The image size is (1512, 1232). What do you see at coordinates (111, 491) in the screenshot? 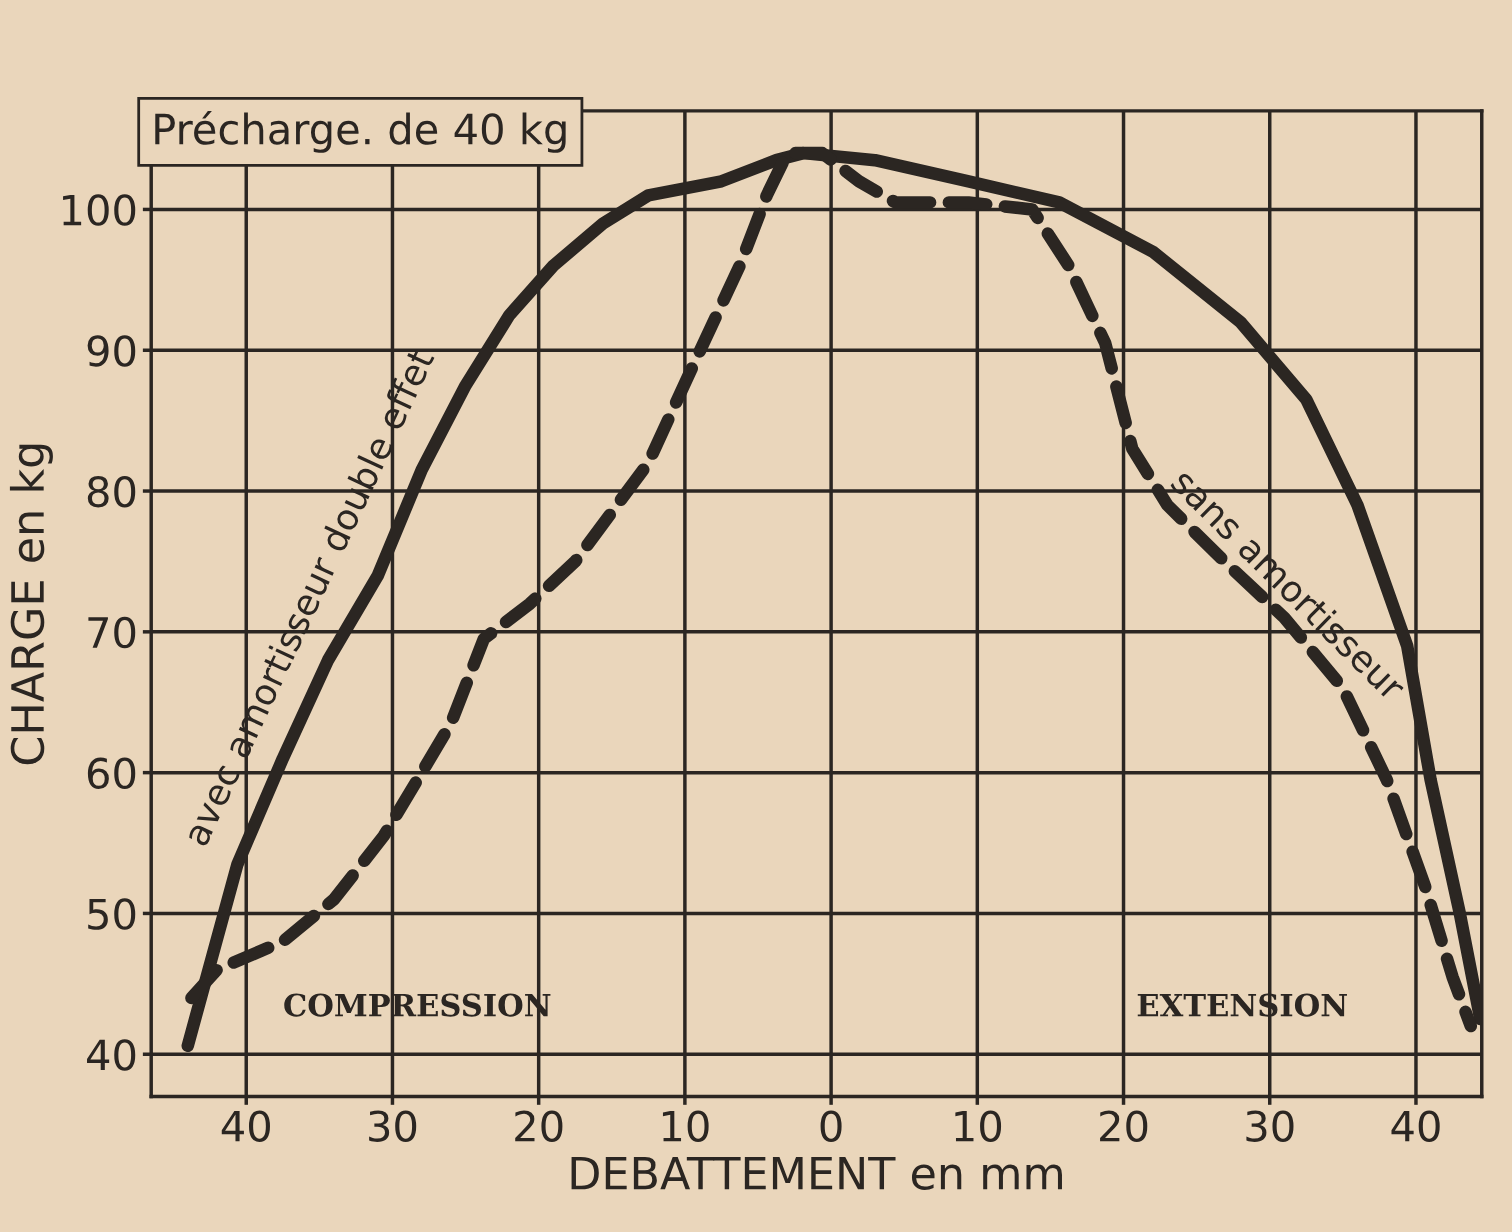
I see `y-tick-label: 80` at bounding box center [111, 491].